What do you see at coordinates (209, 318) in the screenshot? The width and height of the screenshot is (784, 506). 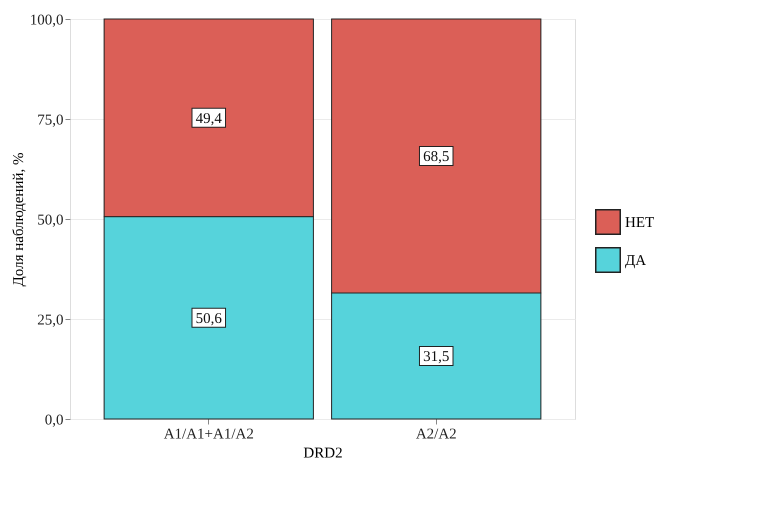 I see `data-label: 50,6` at bounding box center [209, 318].